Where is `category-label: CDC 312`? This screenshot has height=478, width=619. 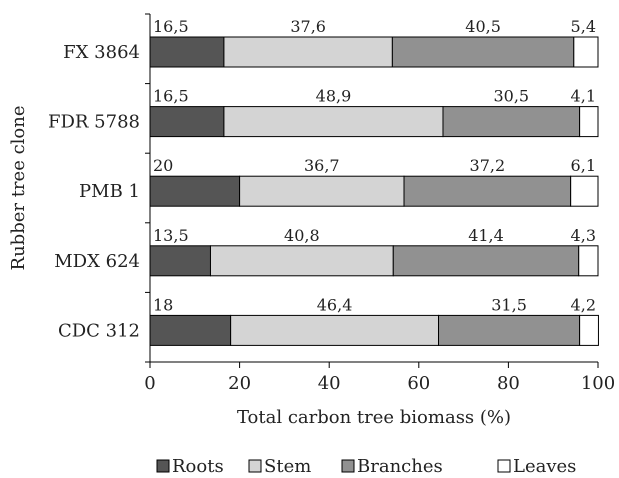
category-label: CDC 312 is located at coordinates (99, 330).